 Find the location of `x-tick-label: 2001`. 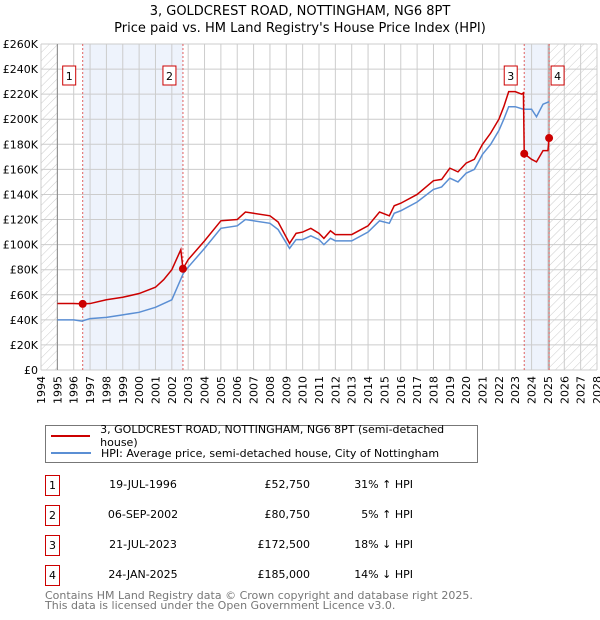

x-tick-label: 2001 is located at coordinates (155, 390).